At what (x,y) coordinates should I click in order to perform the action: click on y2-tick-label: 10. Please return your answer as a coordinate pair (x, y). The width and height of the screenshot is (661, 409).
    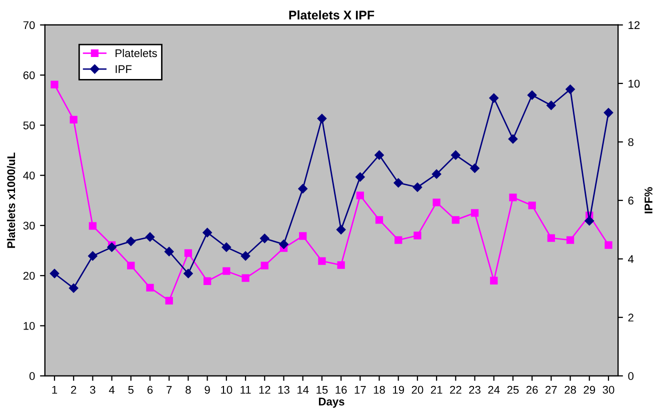
    Looking at the image, I should click on (634, 84).